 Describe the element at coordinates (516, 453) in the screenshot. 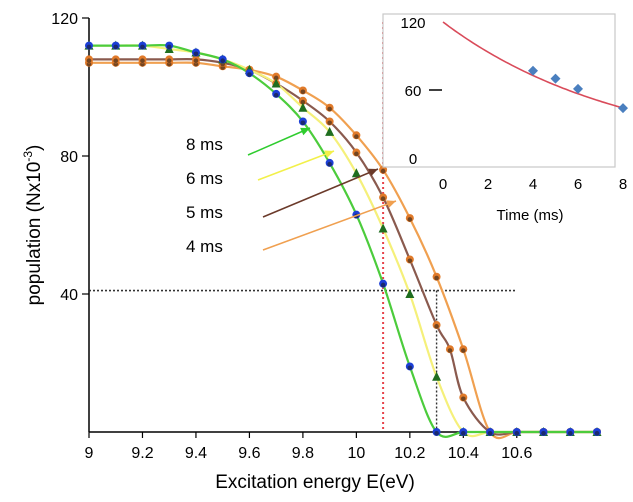

I see `x-tick-label: 10.6` at that location.